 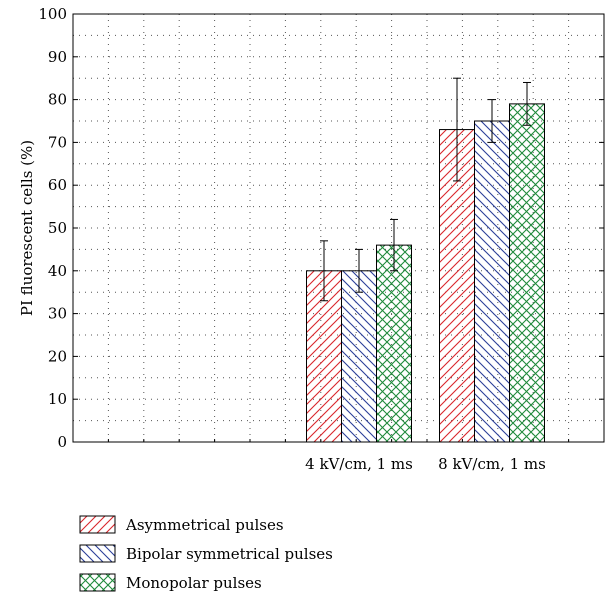 I want to click on y-tick-label: 10, so click(x=57, y=399).